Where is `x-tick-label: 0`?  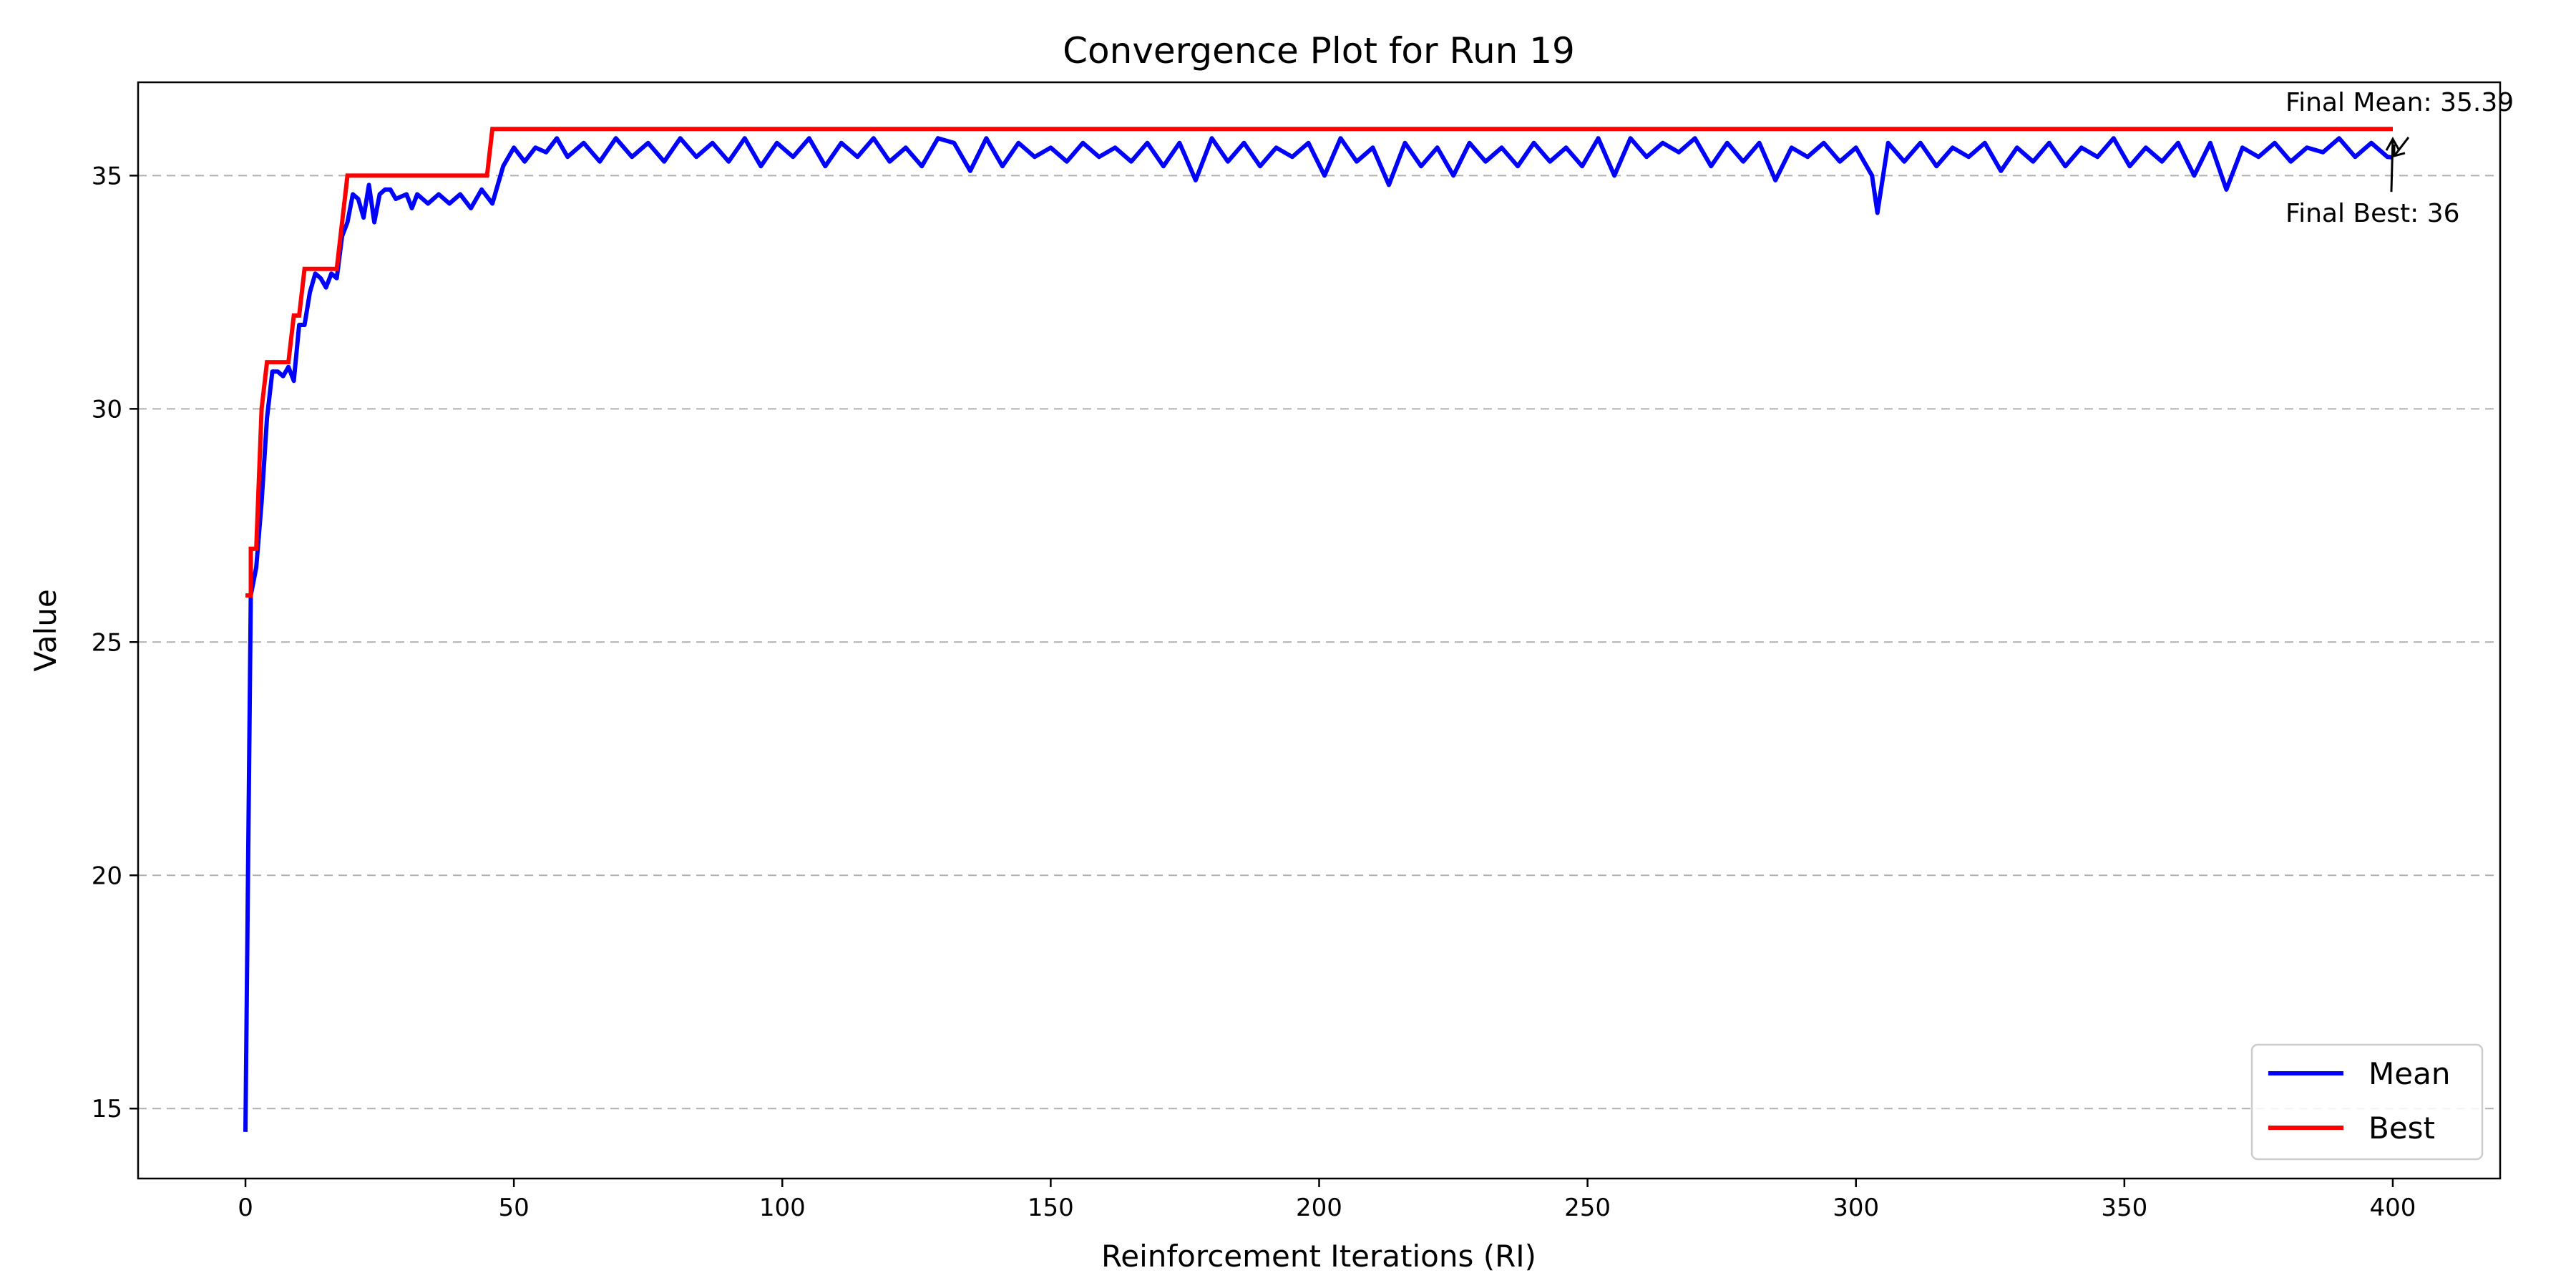 x-tick-label: 0 is located at coordinates (245, 1208).